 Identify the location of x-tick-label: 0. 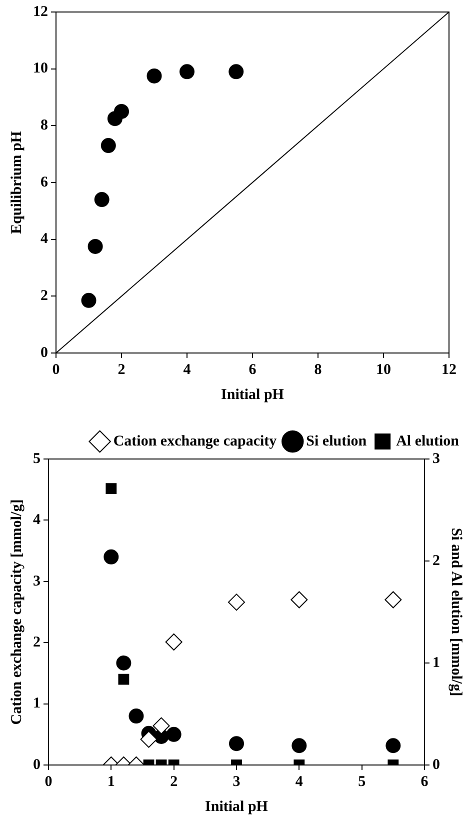
(56, 370).